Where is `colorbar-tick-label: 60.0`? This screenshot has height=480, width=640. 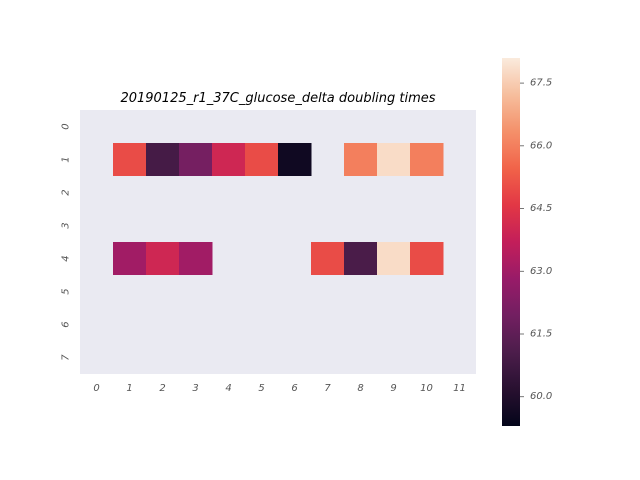
colorbar-tick-label: 60.0 is located at coordinates (541, 396).